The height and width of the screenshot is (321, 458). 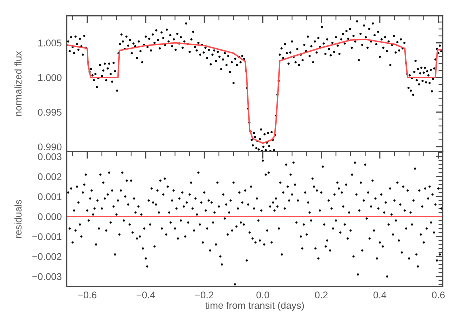 I want to click on y-tick-label: 0.002, so click(x=50, y=177).